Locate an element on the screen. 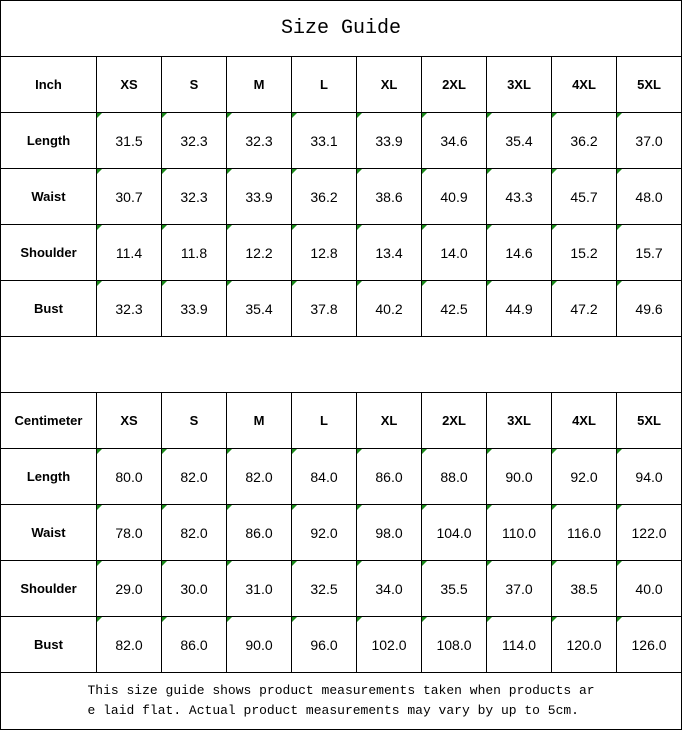 The image size is (682, 730). size-header: 4XL is located at coordinates (584, 84).